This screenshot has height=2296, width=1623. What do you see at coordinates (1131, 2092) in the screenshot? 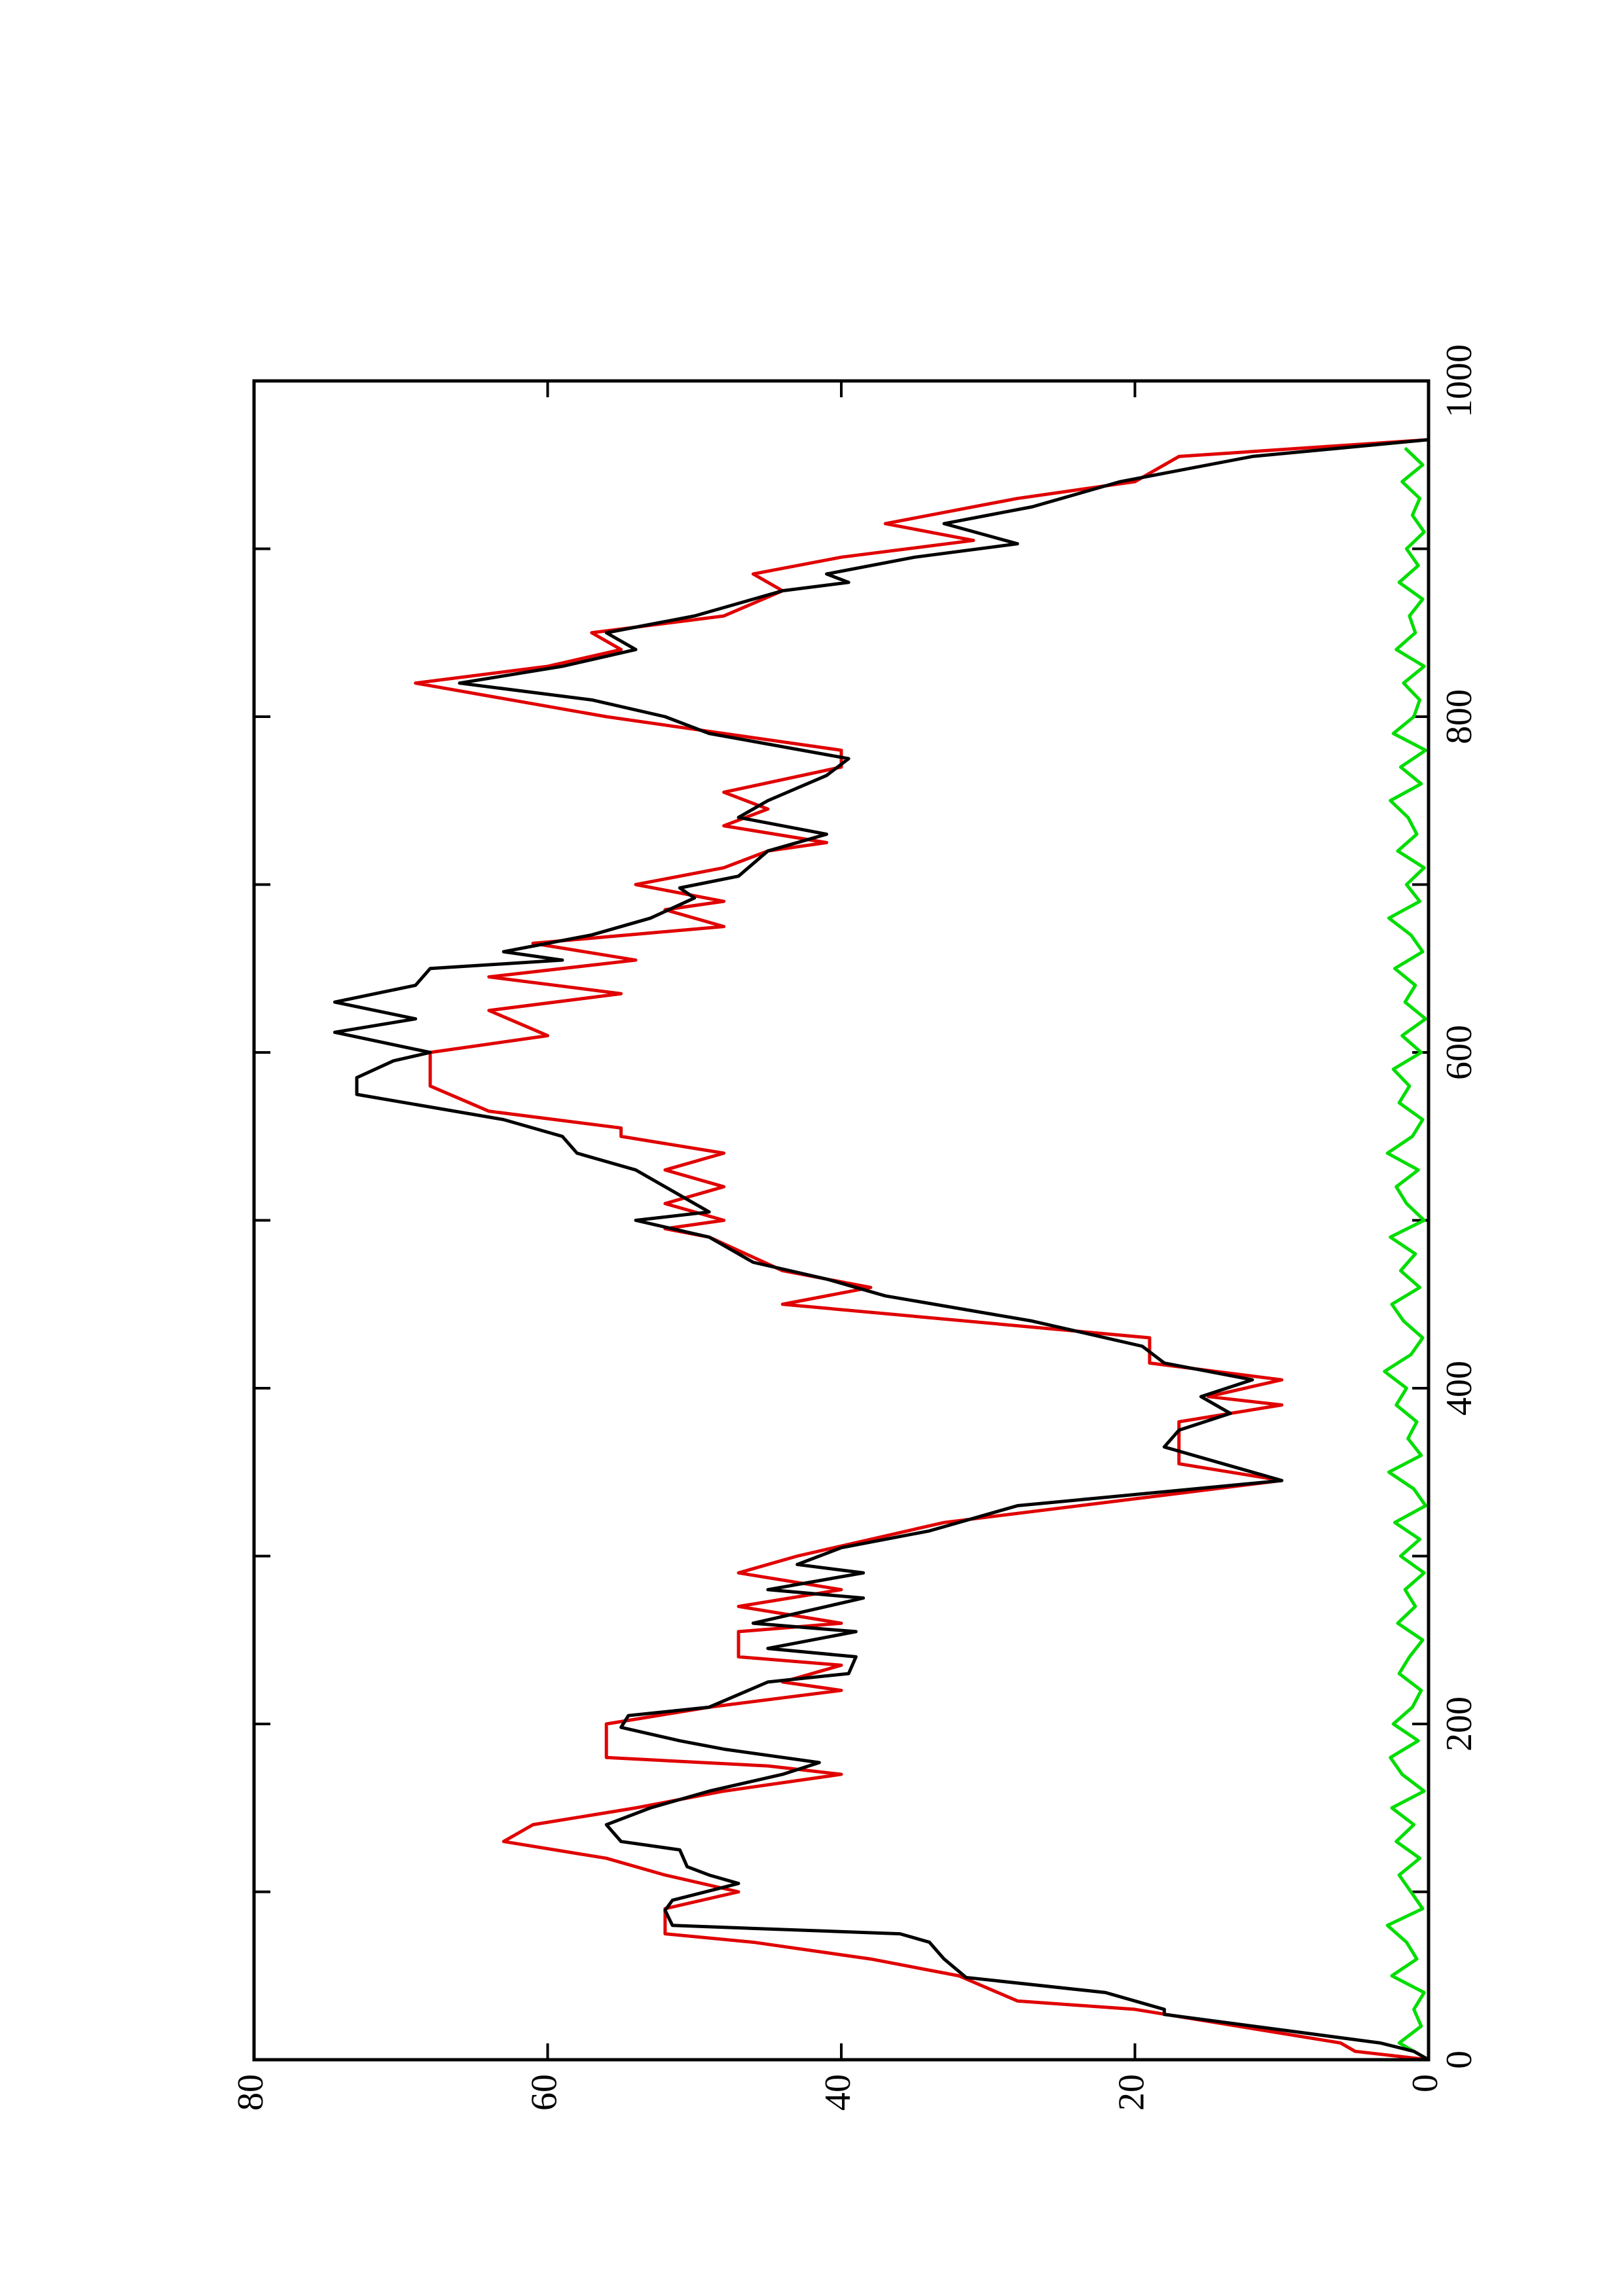
I see `y-tick-label: 20` at bounding box center [1131, 2092].